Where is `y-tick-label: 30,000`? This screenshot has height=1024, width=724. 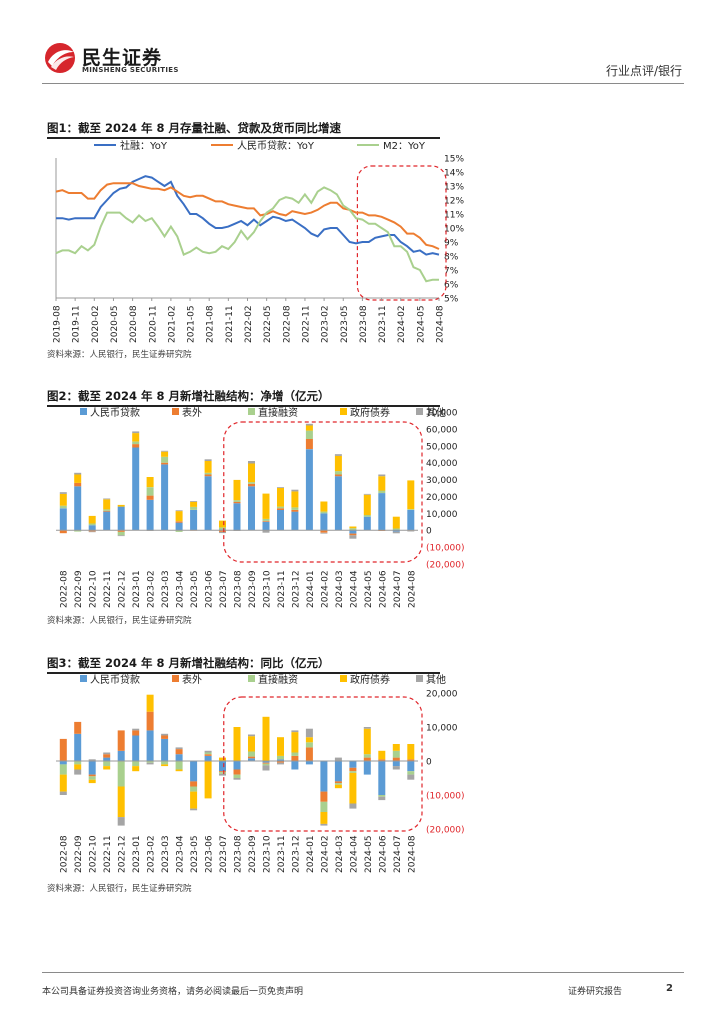
y-tick-label: 30,000 is located at coordinates (442, 481).